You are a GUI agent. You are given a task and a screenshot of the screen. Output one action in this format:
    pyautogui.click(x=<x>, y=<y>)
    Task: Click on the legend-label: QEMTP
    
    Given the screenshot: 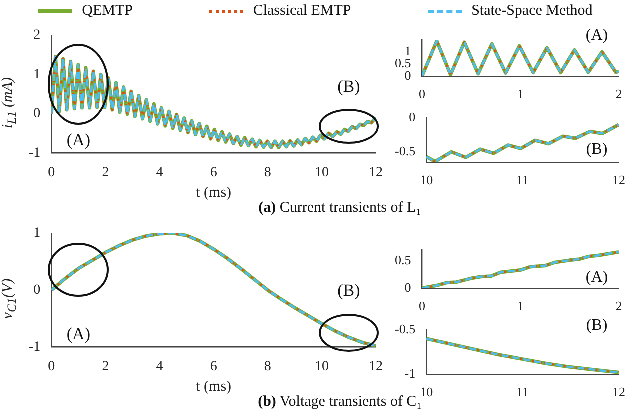 What is the action you would take?
    pyautogui.click(x=107, y=11)
    